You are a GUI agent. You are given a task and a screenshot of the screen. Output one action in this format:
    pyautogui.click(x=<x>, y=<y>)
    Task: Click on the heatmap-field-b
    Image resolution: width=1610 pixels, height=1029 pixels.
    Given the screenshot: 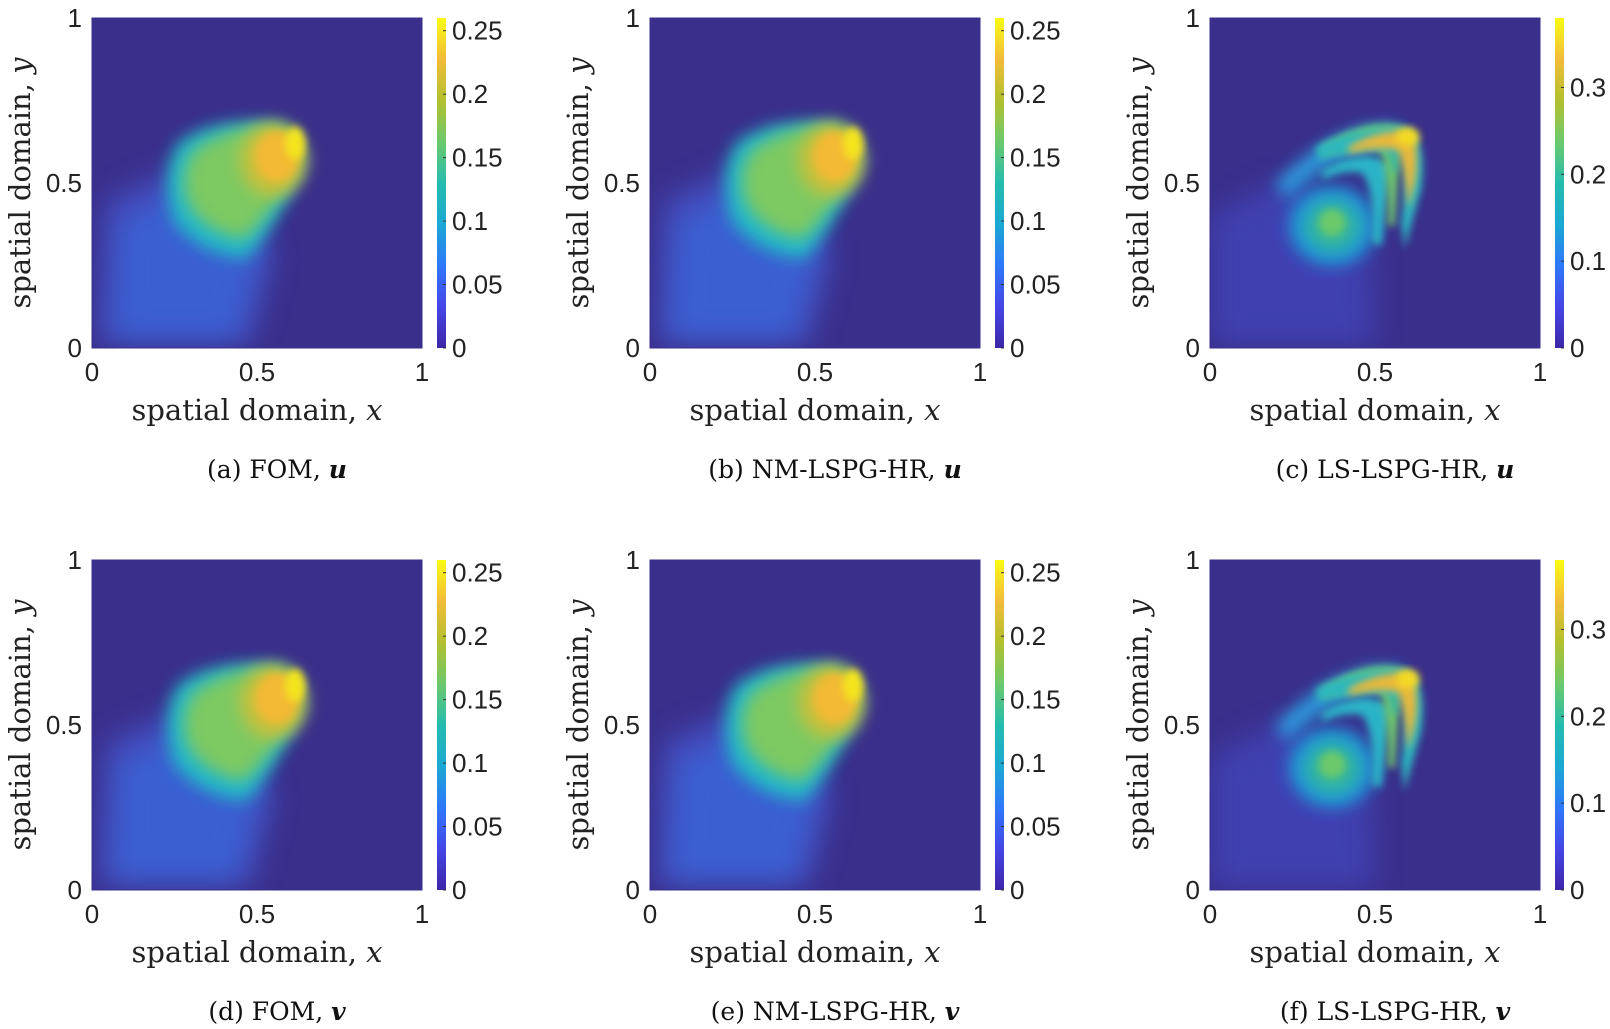 What is the action you would take?
    pyautogui.click(x=815, y=183)
    